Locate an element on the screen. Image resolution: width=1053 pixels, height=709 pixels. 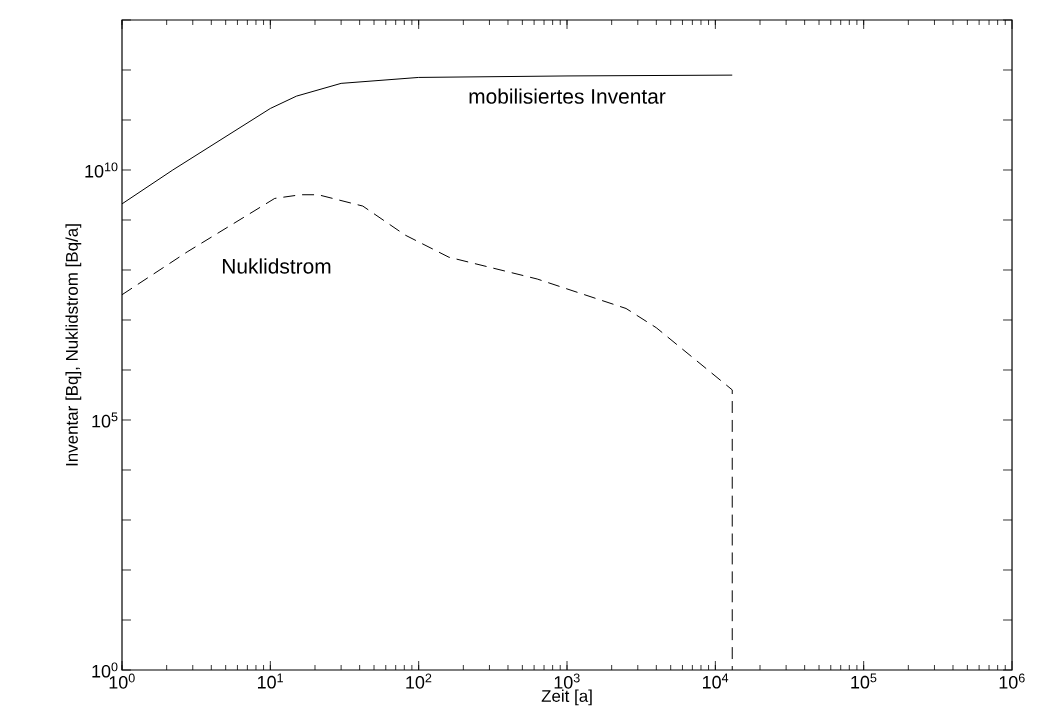
x-axis-title: Zeit [a] is located at coordinates (566, 697).